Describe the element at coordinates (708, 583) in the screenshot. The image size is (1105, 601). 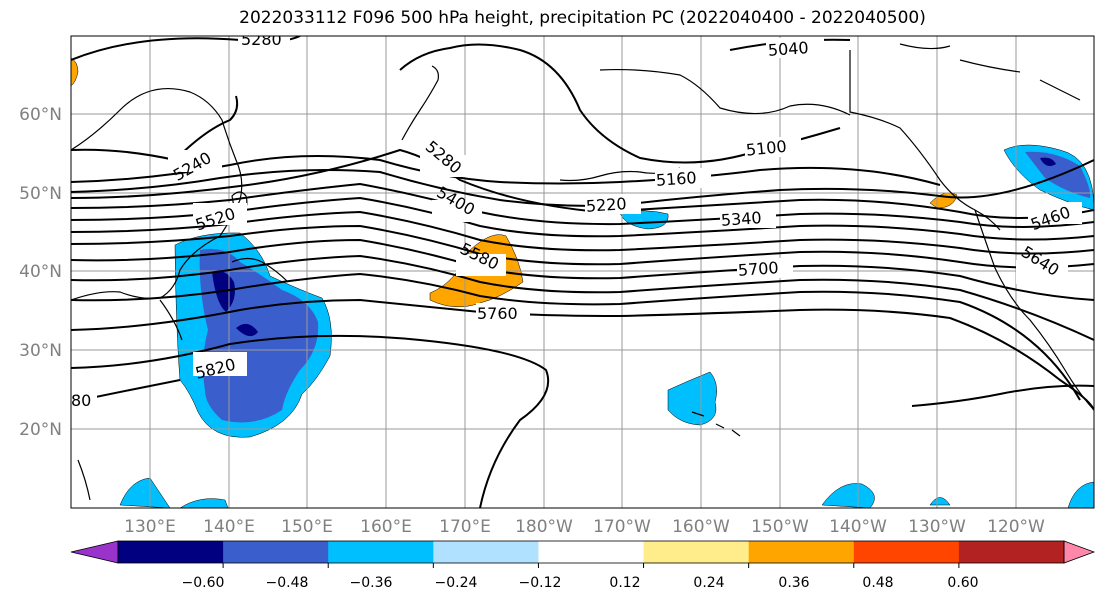
I see `colorbar-tick-label: 0.24` at that location.